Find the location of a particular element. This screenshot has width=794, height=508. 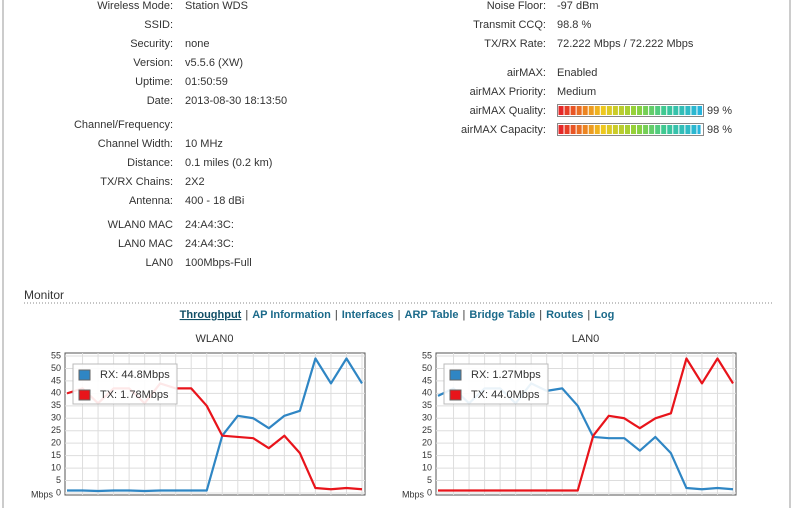

tab-link: AP Information is located at coordinates (291, 315).